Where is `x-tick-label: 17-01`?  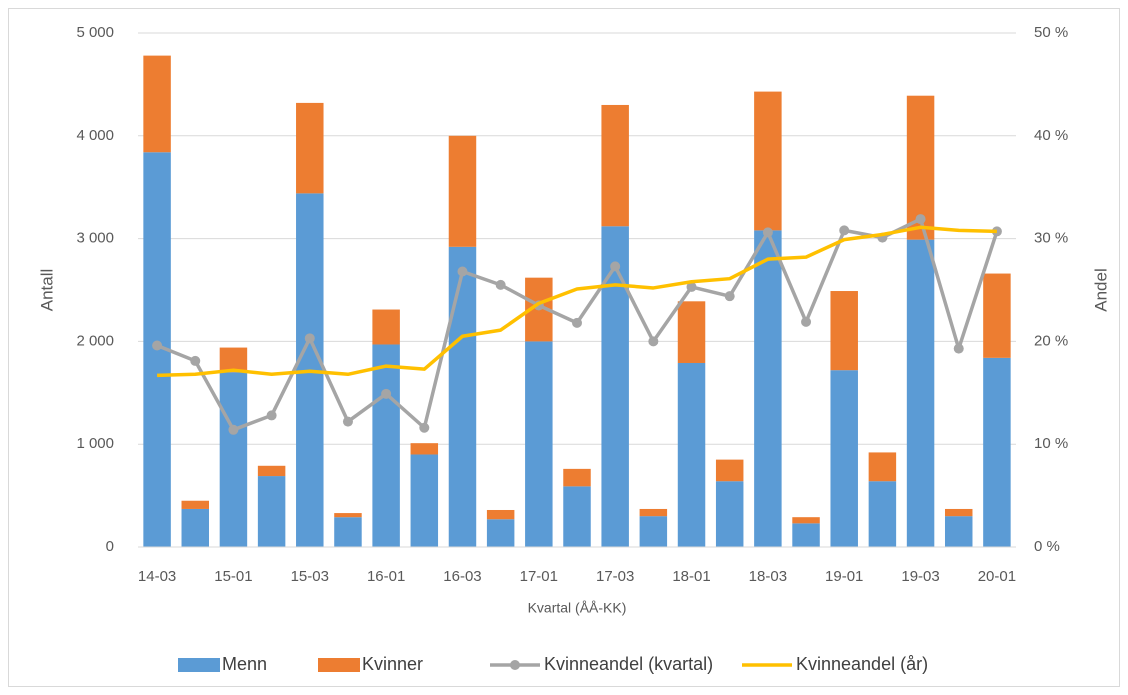 x-tick-label: 17-01 is located at coordinates (539, 576).